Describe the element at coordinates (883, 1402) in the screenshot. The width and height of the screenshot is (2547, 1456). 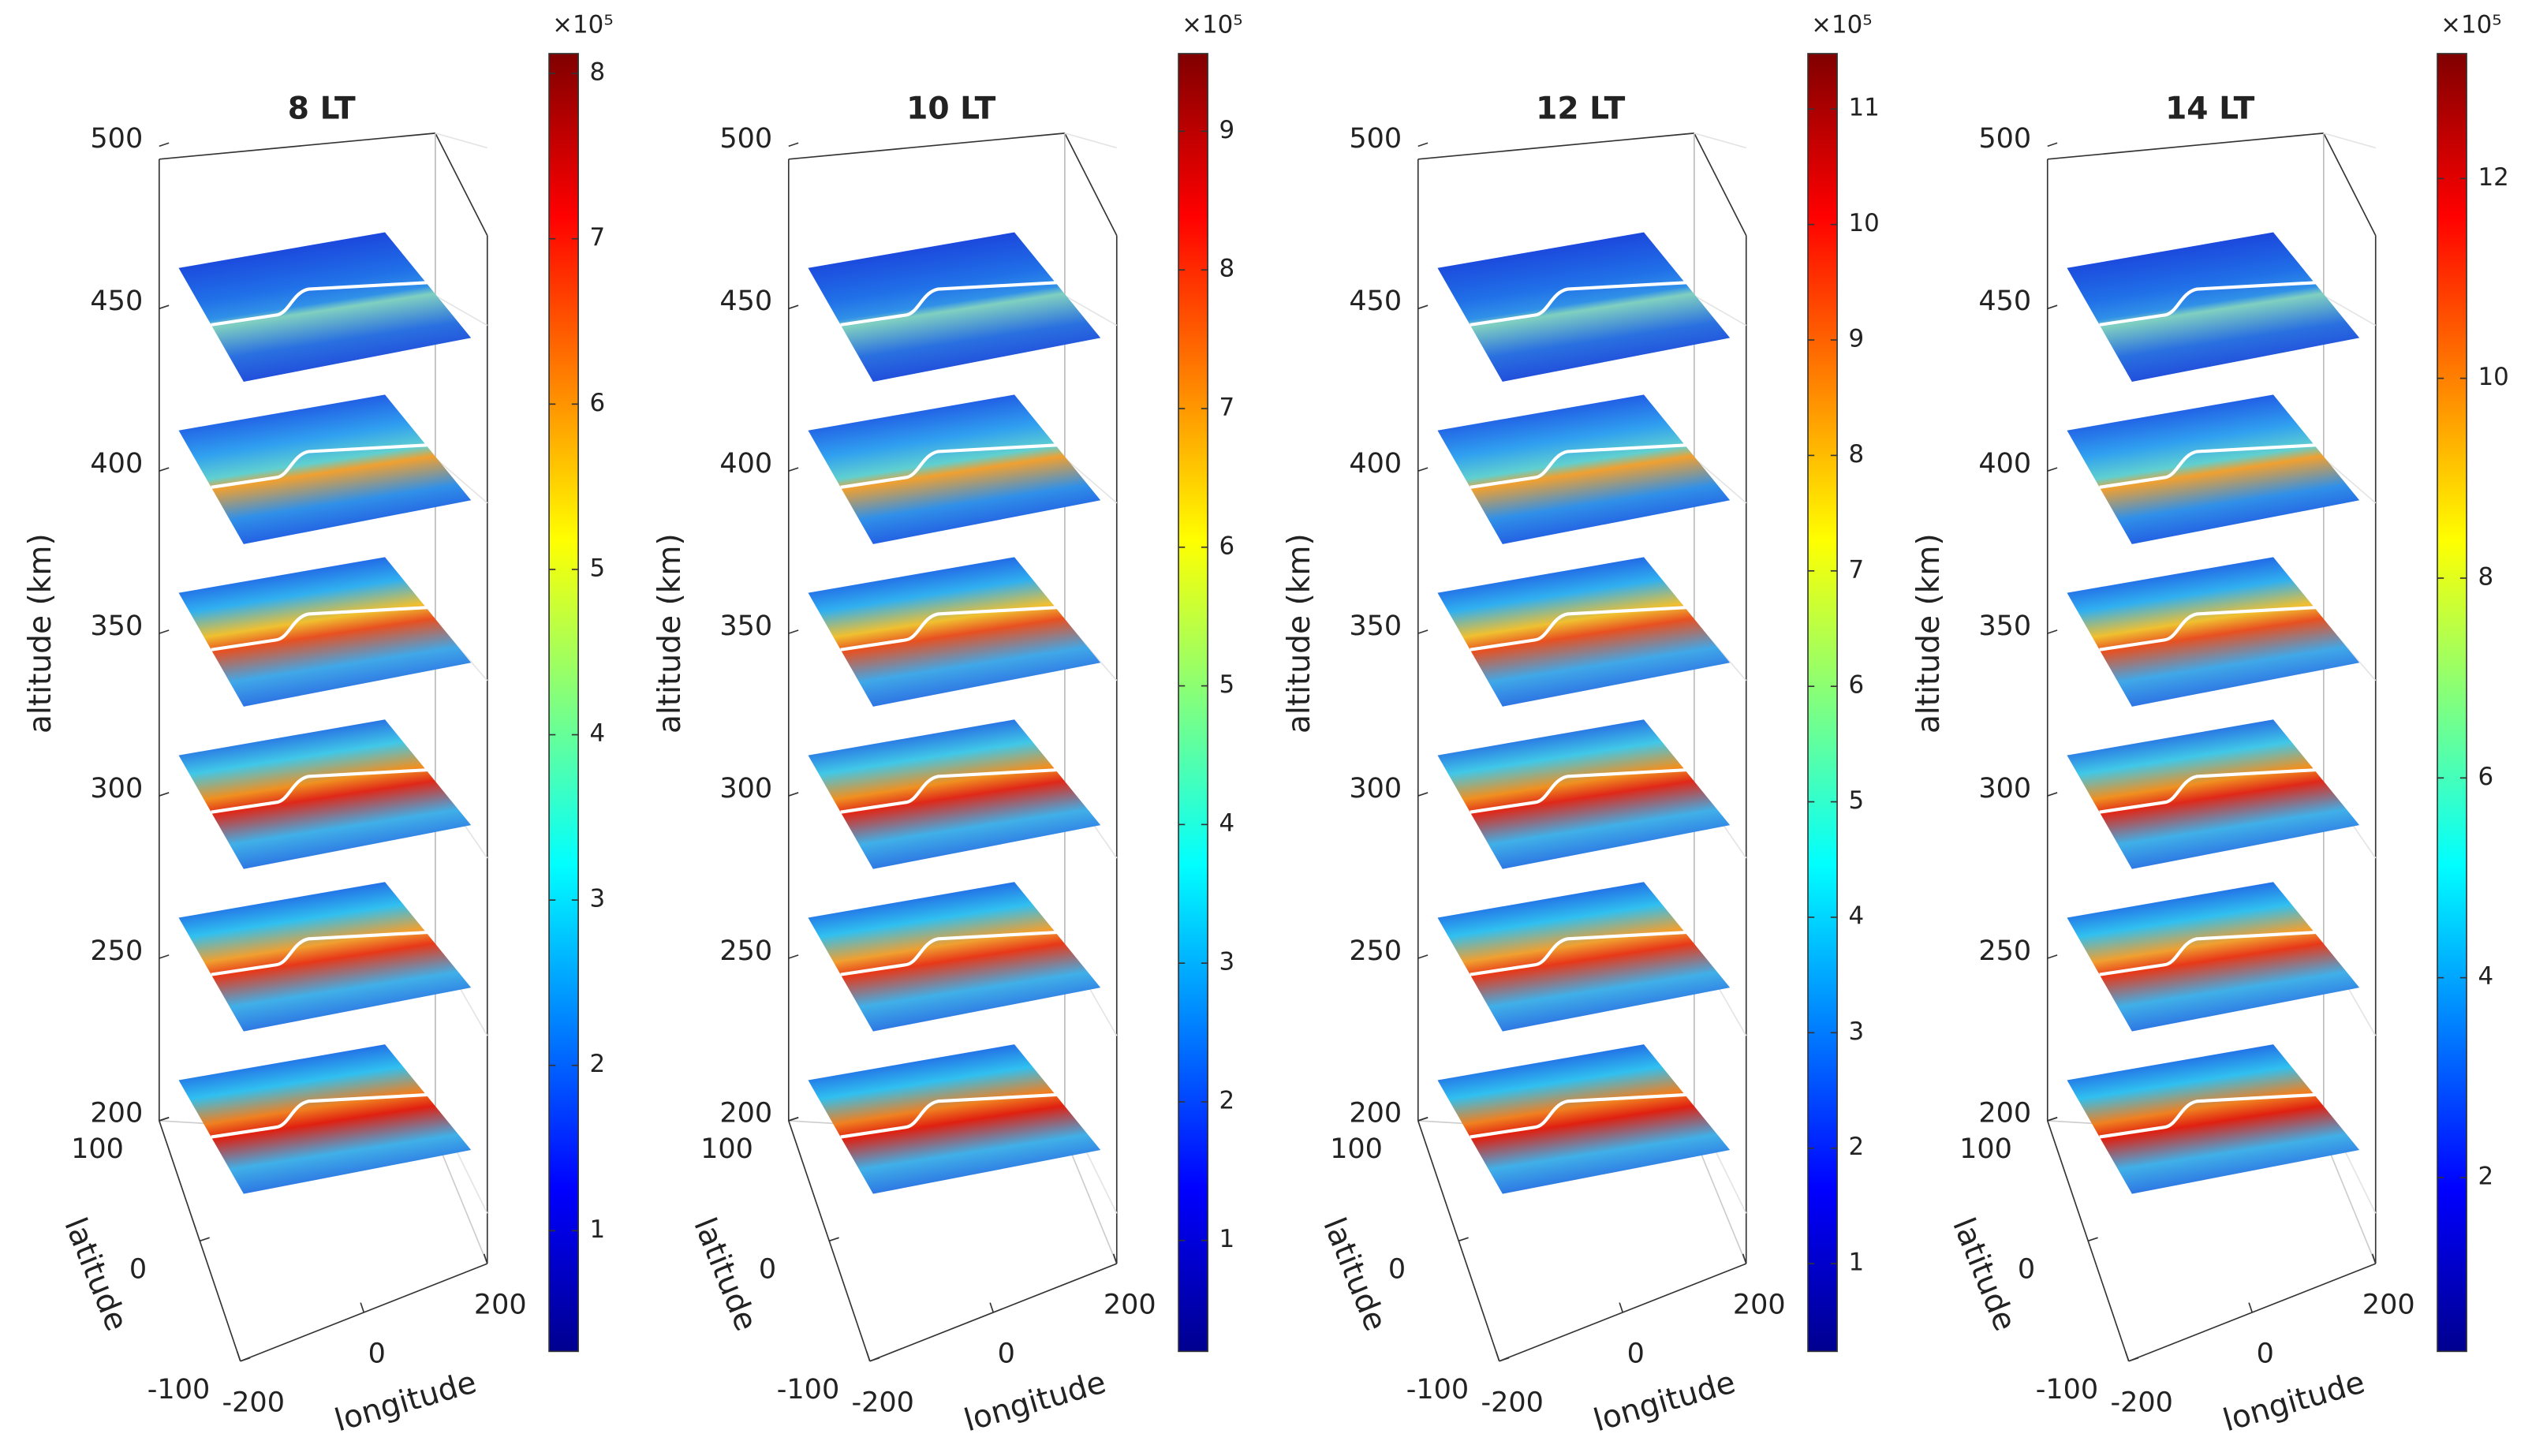
I see `x-tick-label: -200` at that location.